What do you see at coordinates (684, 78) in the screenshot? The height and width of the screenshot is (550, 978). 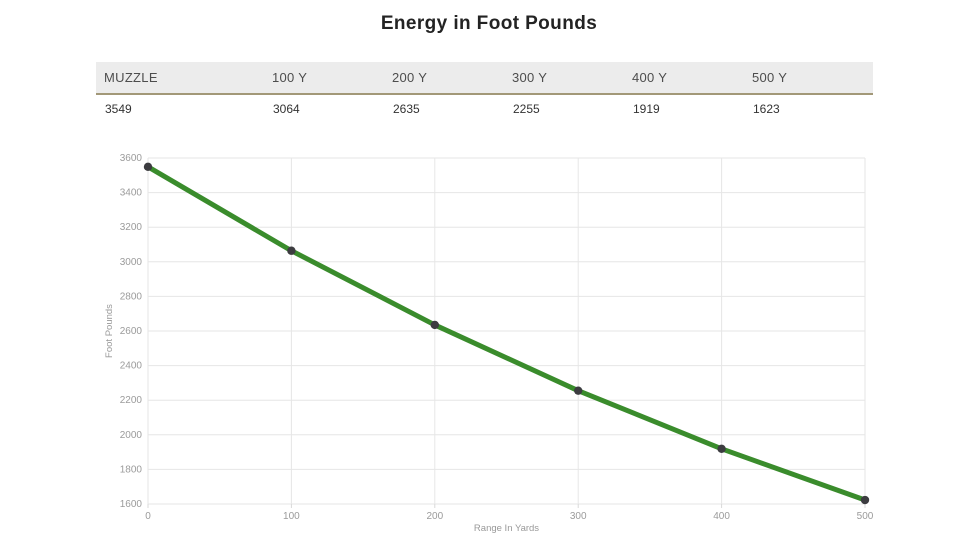 I see `table-header-cell-4: 400 Y` at bounding box center [684, 78].